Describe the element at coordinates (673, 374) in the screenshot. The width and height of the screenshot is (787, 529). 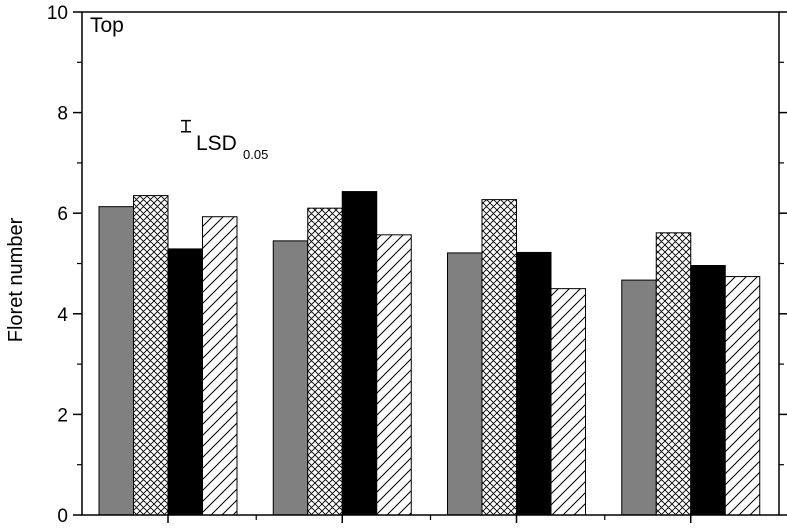
I see `bar-g4-s2` at that location.